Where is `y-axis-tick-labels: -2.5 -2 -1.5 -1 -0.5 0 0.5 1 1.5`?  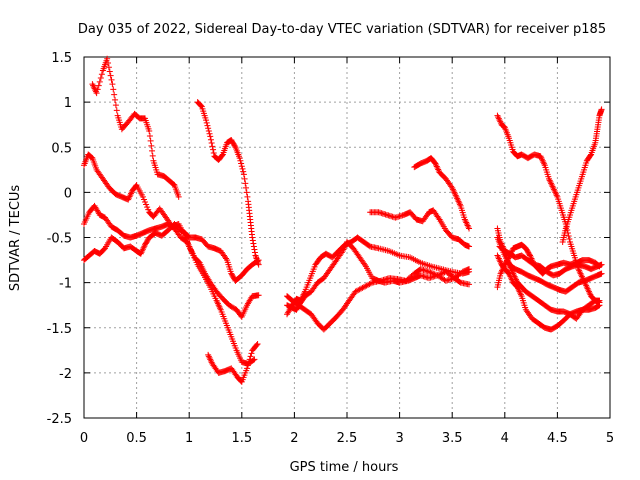 y-axis-tick-labels: -2.5 -2 -1.5 -1 -0.5 0 0.5 1 1.5 is located at coordinates (59, 239).